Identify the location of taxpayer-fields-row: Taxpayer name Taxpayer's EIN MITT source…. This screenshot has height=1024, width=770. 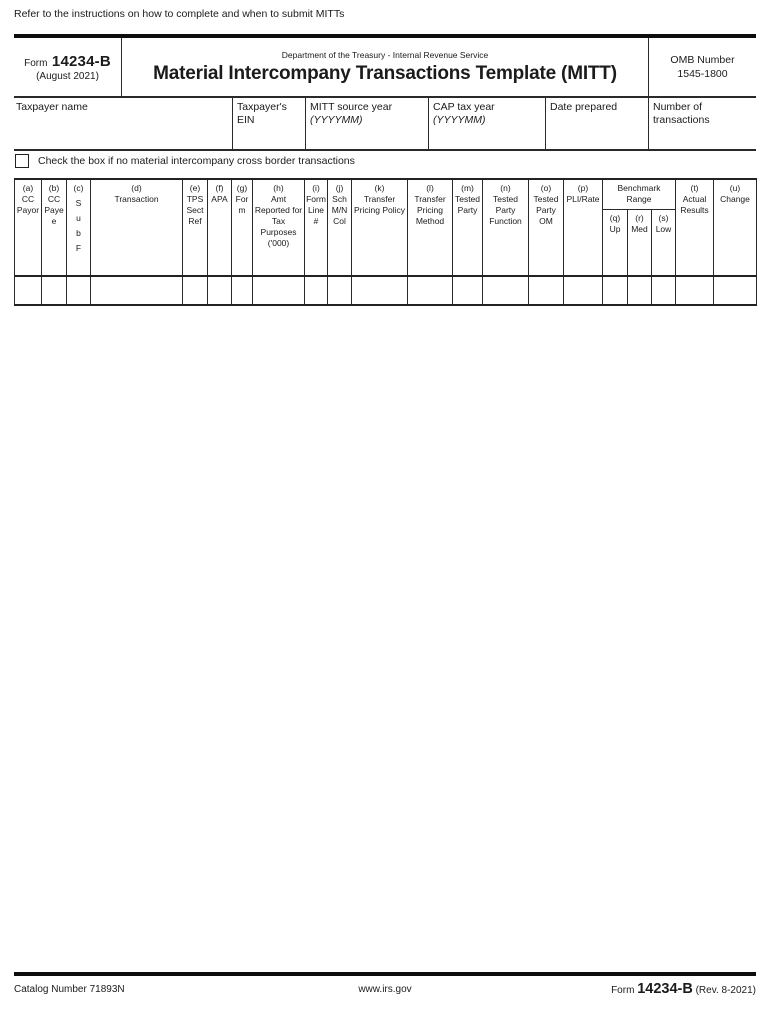
(385, 124).